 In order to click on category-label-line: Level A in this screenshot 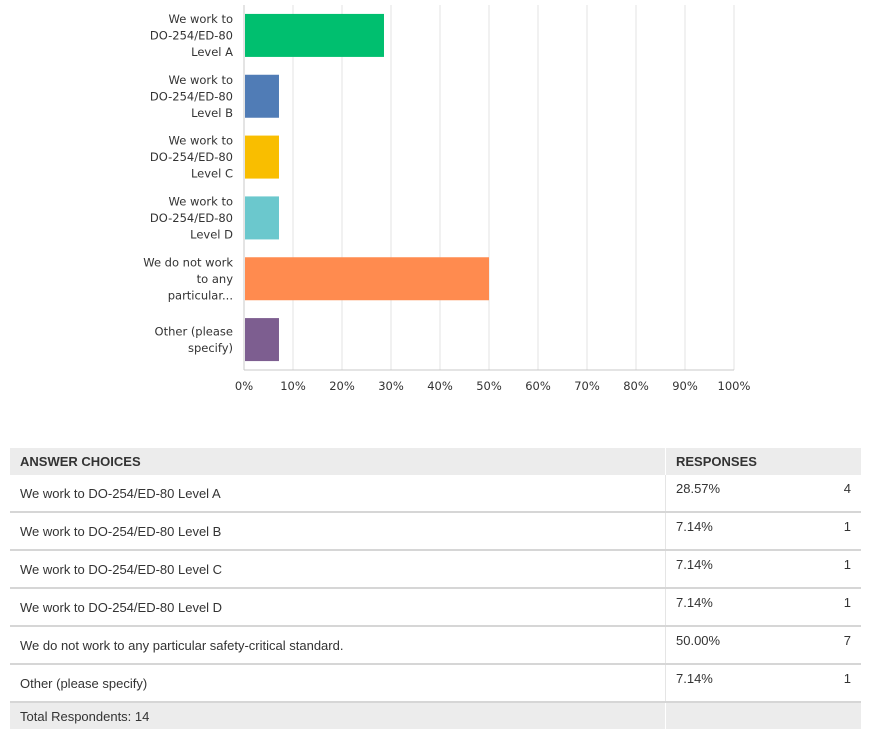, I will do `click(212, 52)`.